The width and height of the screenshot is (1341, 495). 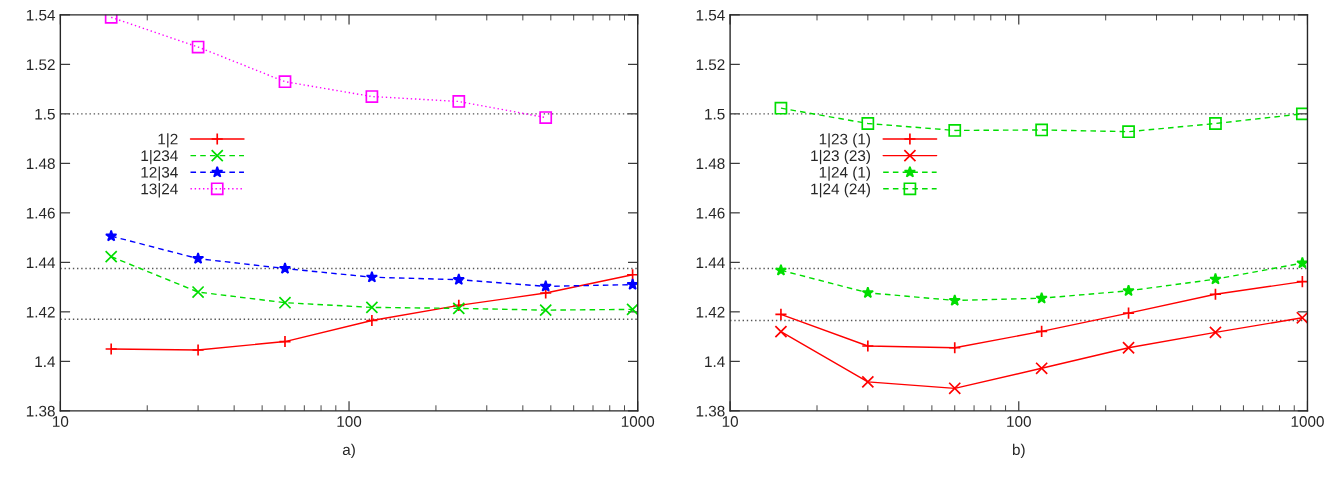 What do you see at coordinates (168, 140) in the screenshot?
I see `legend-label: 1|2` at bounding box center [168, 140].